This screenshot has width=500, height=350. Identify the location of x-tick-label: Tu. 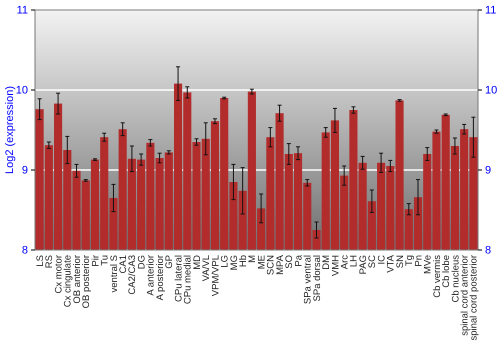
(105, 260).